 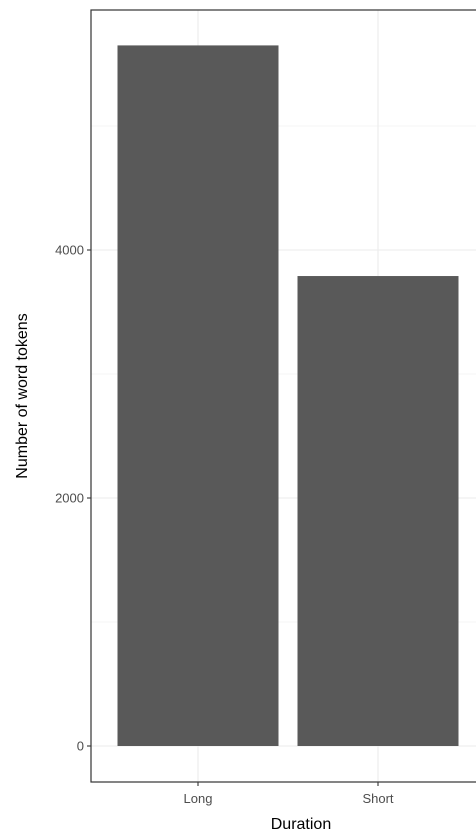 What do you see at coordinates (301, 824) in the screenshot?
I see `x-axis-title: Duration` at bounding box center [301, 824].